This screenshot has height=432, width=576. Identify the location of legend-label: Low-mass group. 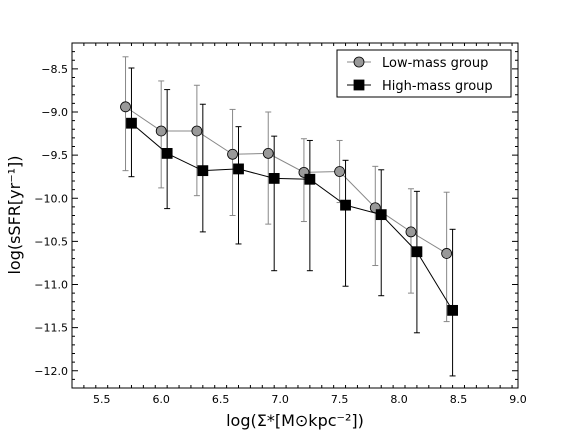
(435, 63).